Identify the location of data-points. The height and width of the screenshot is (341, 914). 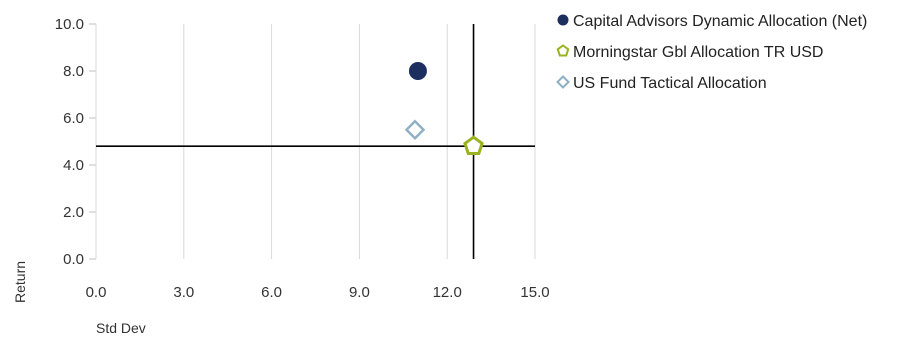
(444, 108).